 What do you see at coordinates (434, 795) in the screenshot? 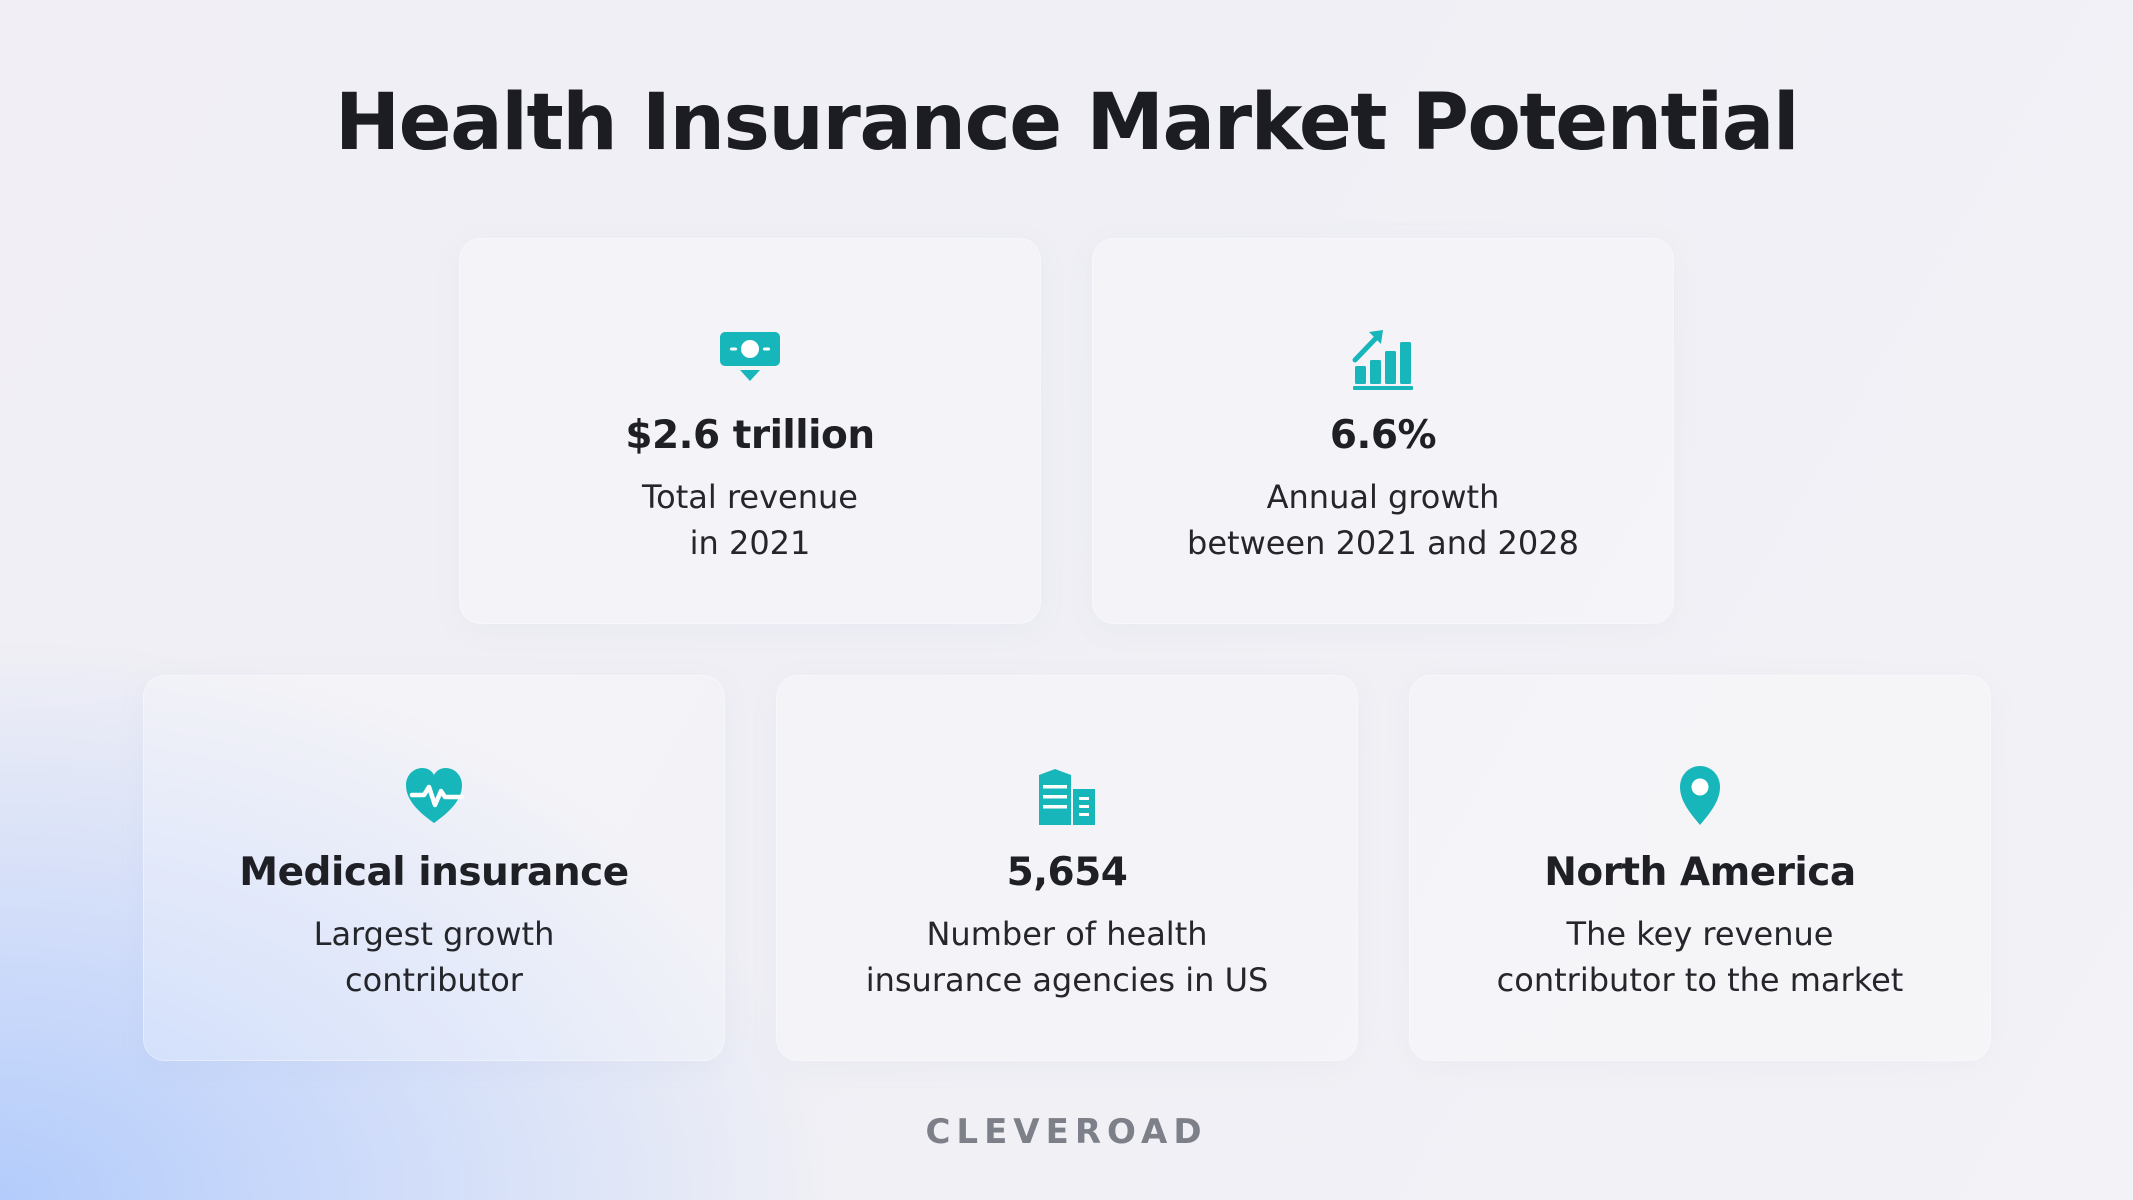
I see `heart-pulse-icon` at bounding box center [434, 795].